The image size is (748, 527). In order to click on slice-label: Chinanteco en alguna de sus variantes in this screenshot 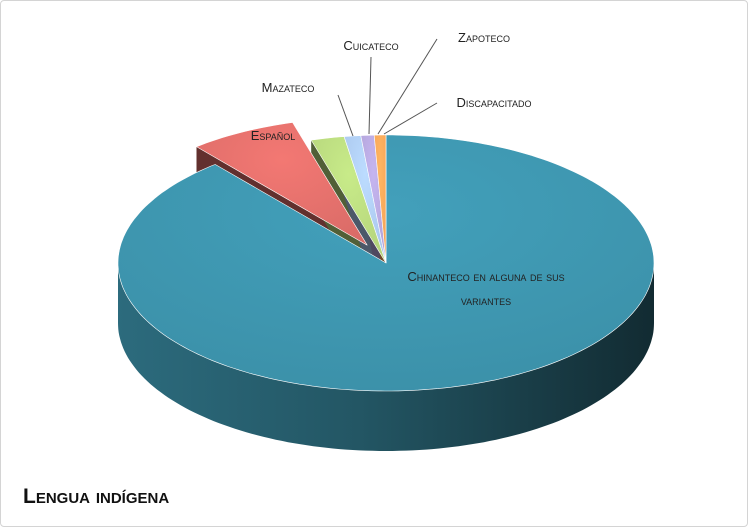, I will do `click(486, 288)`.